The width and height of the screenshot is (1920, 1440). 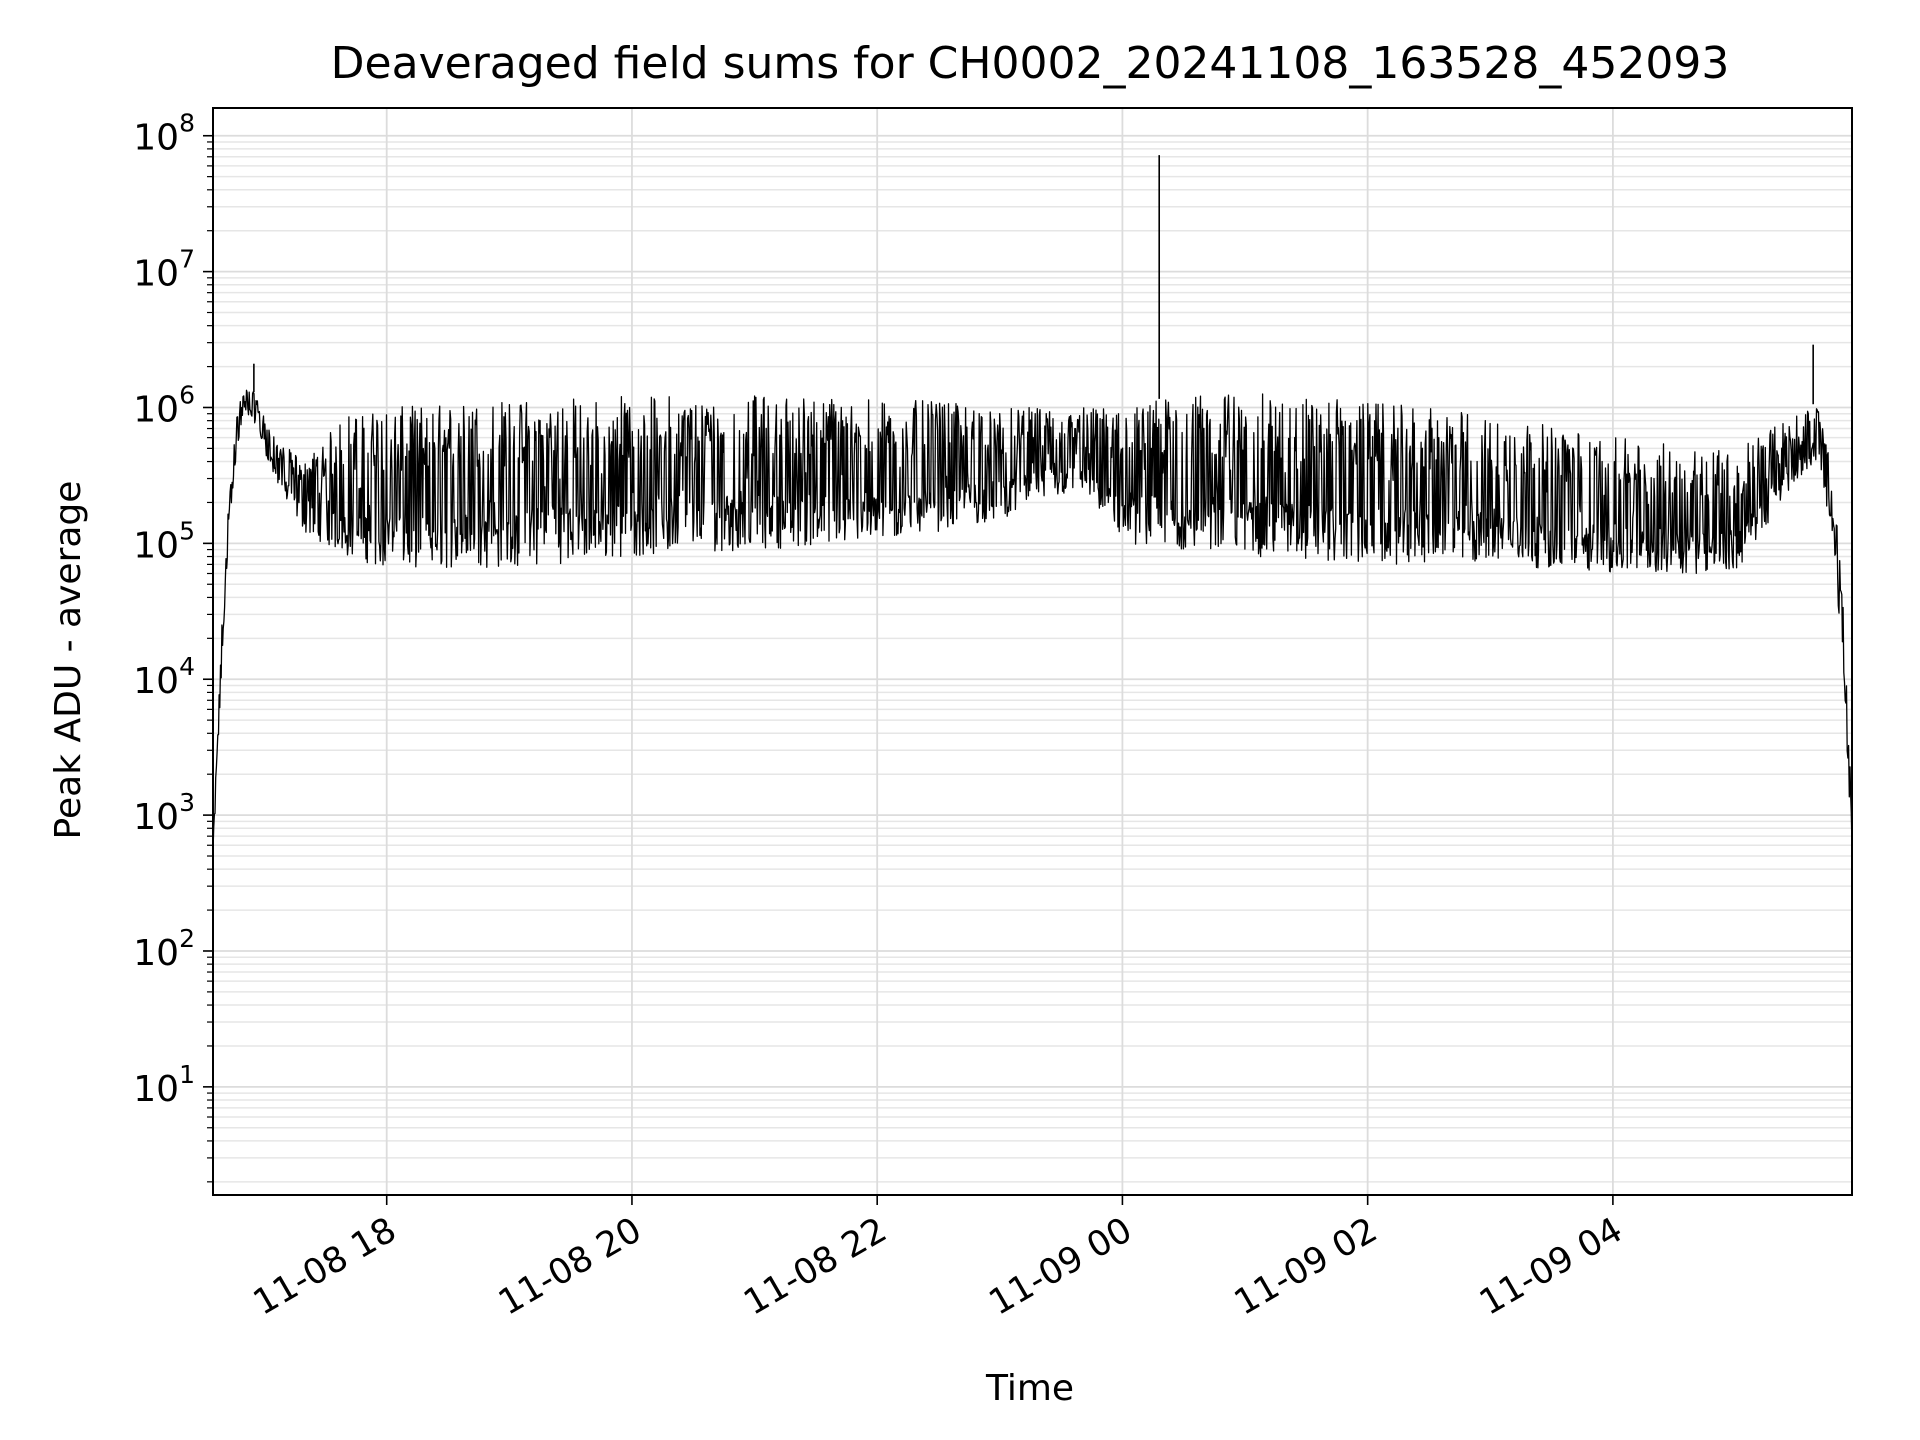 What do you see at coordinates (164, 677) in the screenshot?
I see `y-tick-label: 10⁴` at bounding box center [164, 677].